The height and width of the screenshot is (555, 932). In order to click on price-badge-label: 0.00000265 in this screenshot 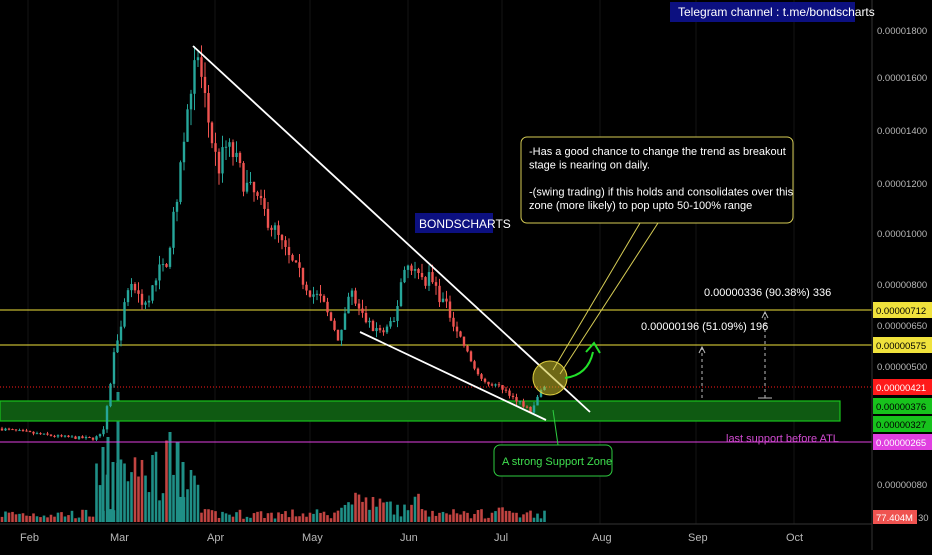, I will do `click(901, 443)`.